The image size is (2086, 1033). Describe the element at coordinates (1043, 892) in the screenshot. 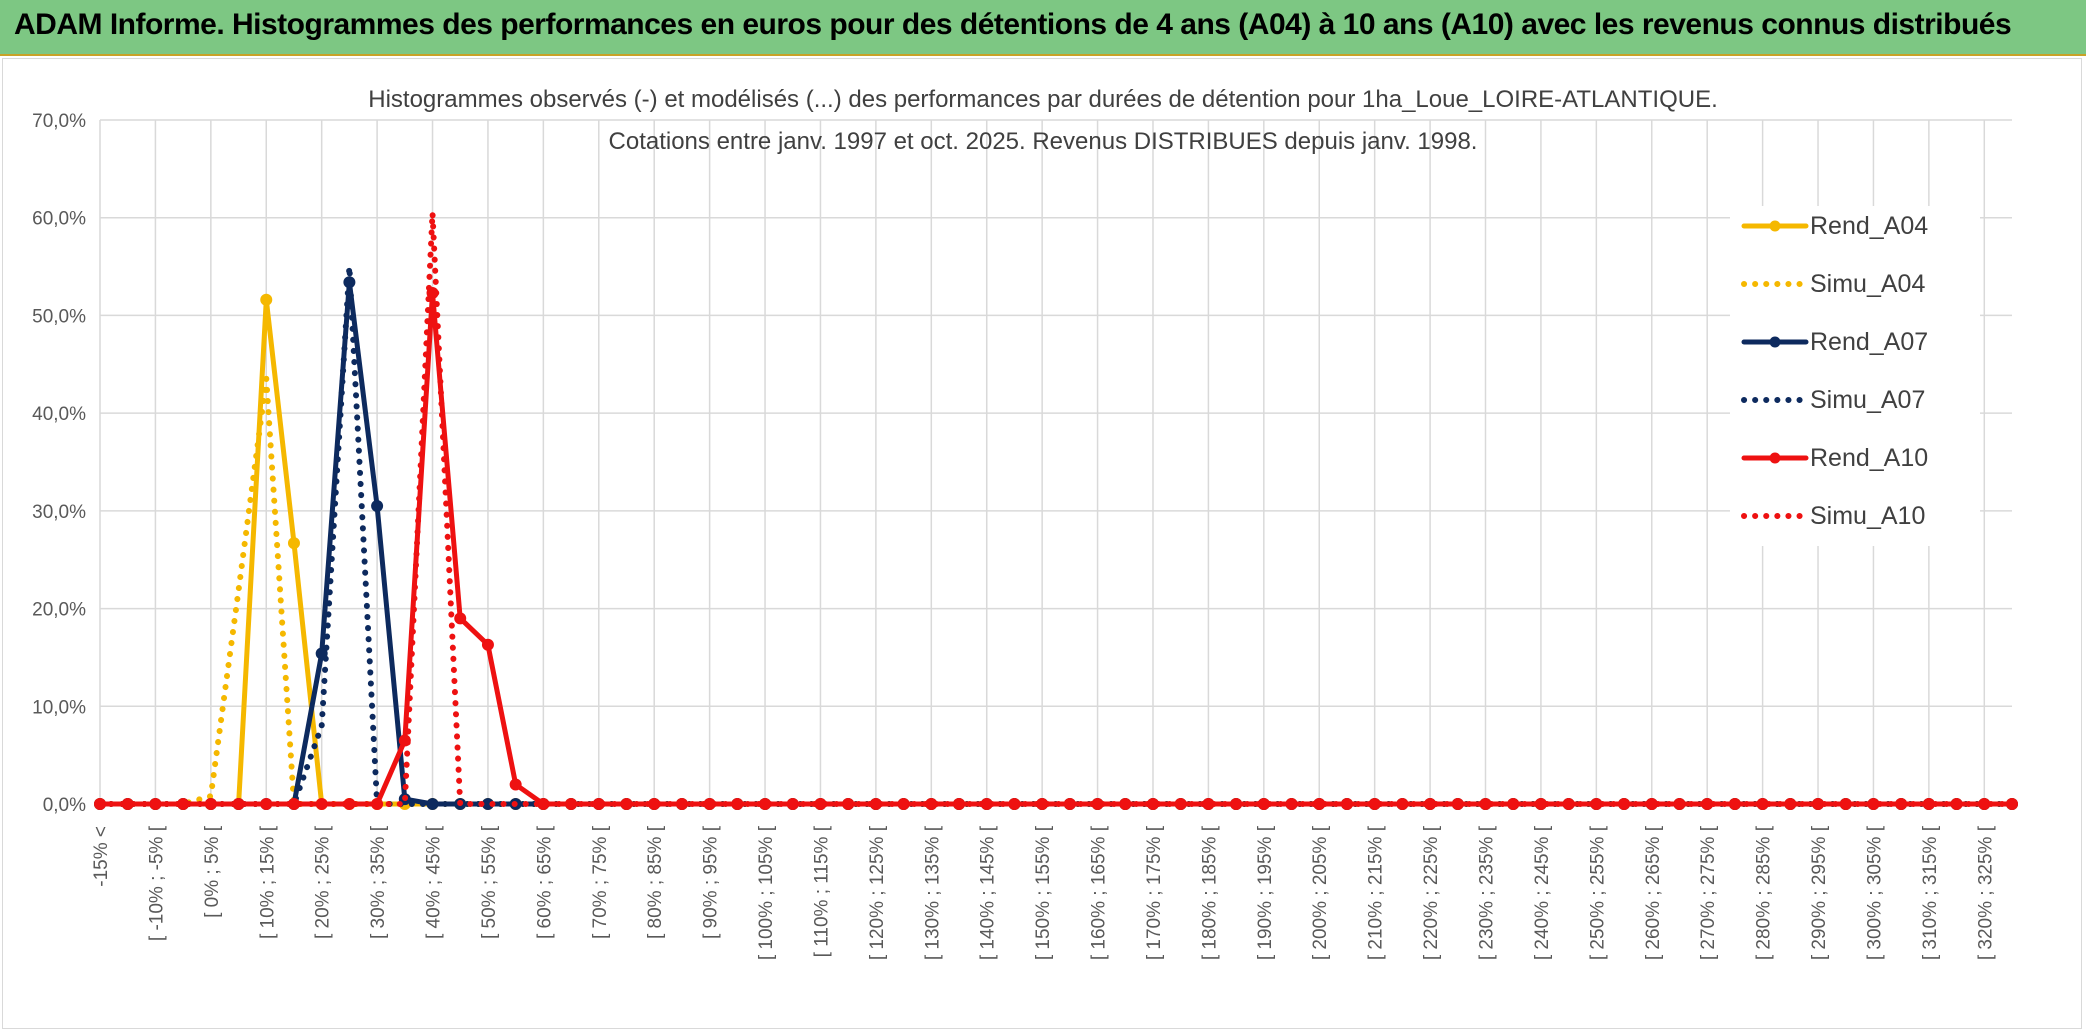

I see `x-tick-label: [ 150% ; 155% [` at that location.